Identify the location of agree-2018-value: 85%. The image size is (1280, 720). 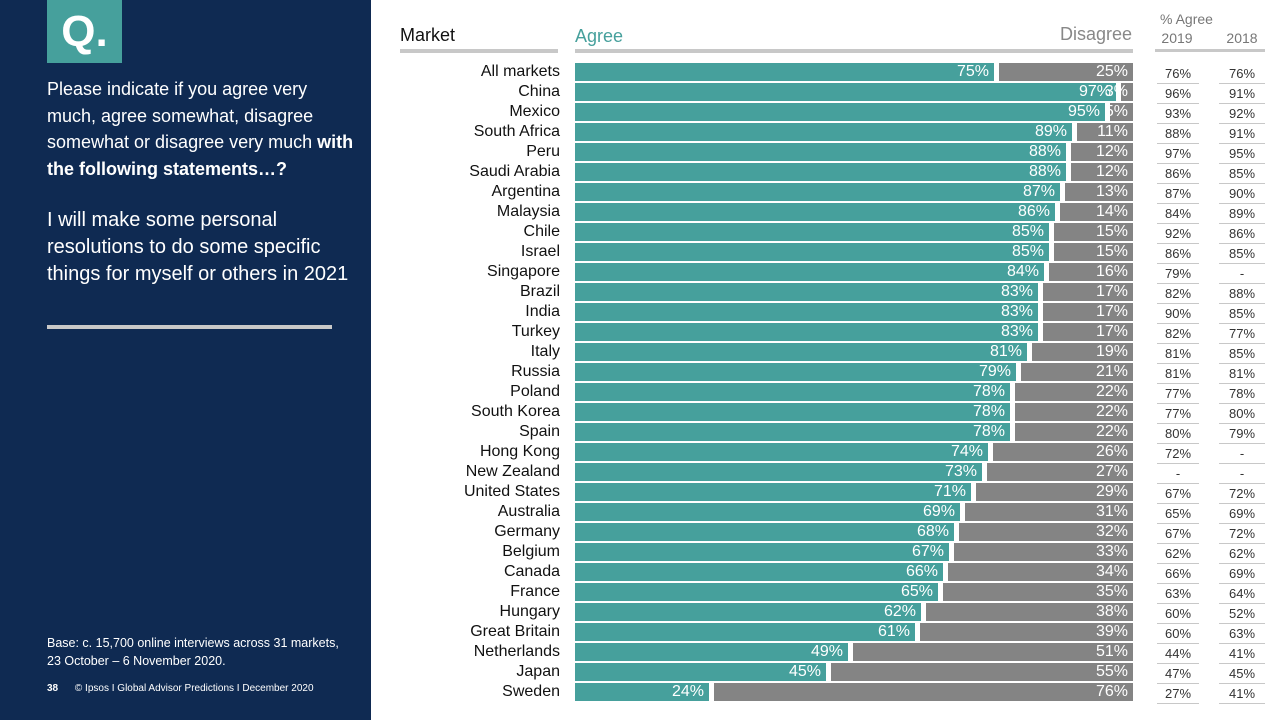
(1242, 174).